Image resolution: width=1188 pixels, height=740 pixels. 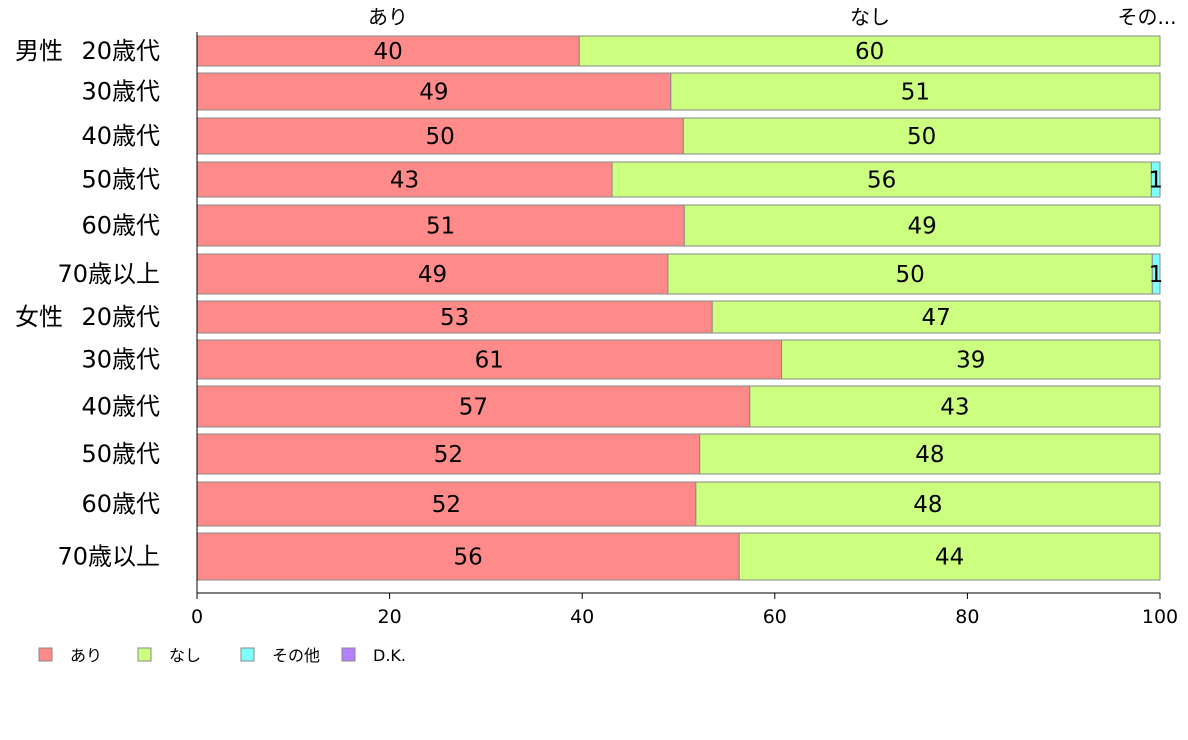 I want to click on data-label: 44, so click(x=949, y=558).